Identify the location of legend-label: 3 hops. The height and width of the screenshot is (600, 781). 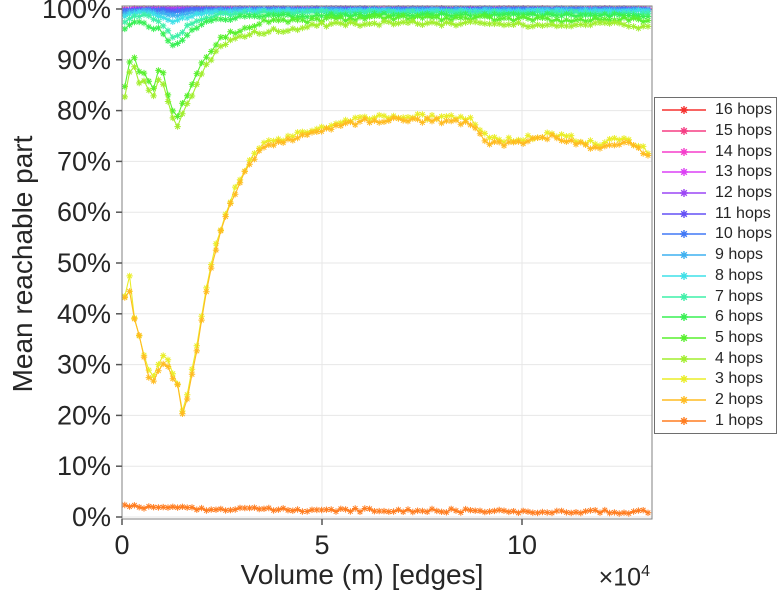
(739, 379).